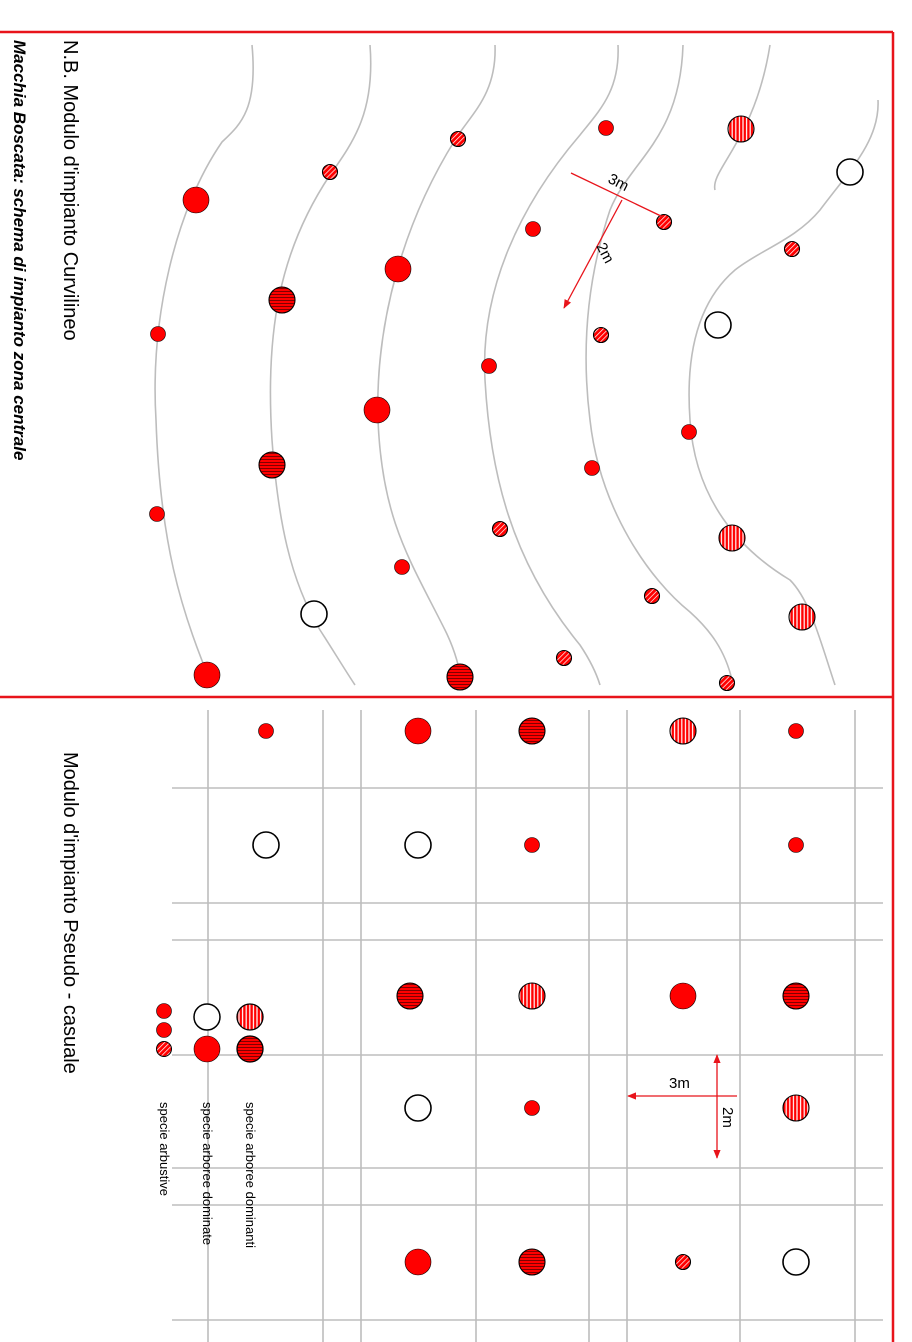 This screenshot has width=912, height=1342. Describe the element at coordinates (679, 1083) in the screenshot. I see `grid-spacing-label-a: 3m` at that location.